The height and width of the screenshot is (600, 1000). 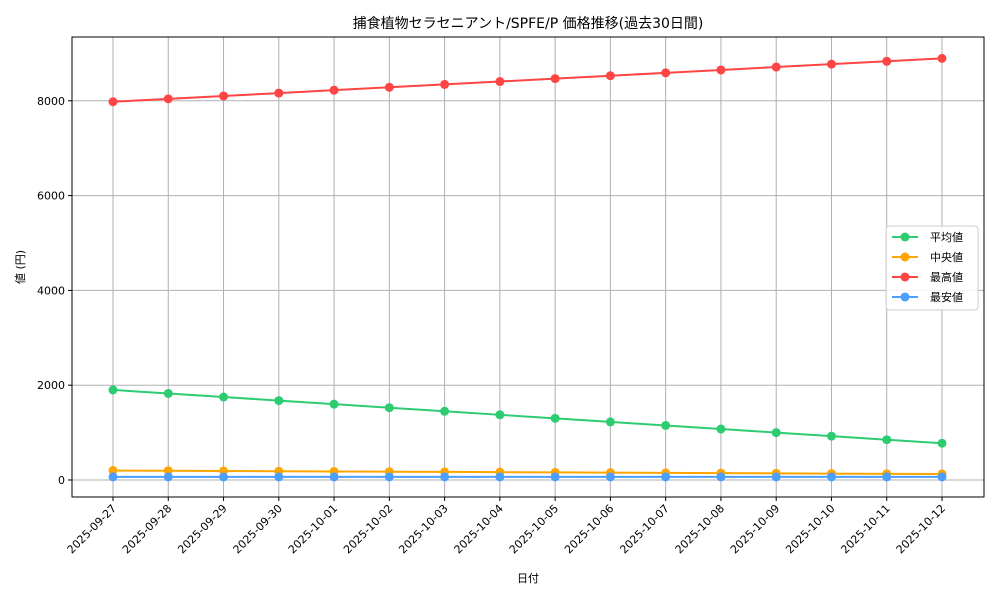 What do you see at coordinates (51, 290) in the screenshot?
I see `y-tick-label: 4000` at bounding box center [51, 290].